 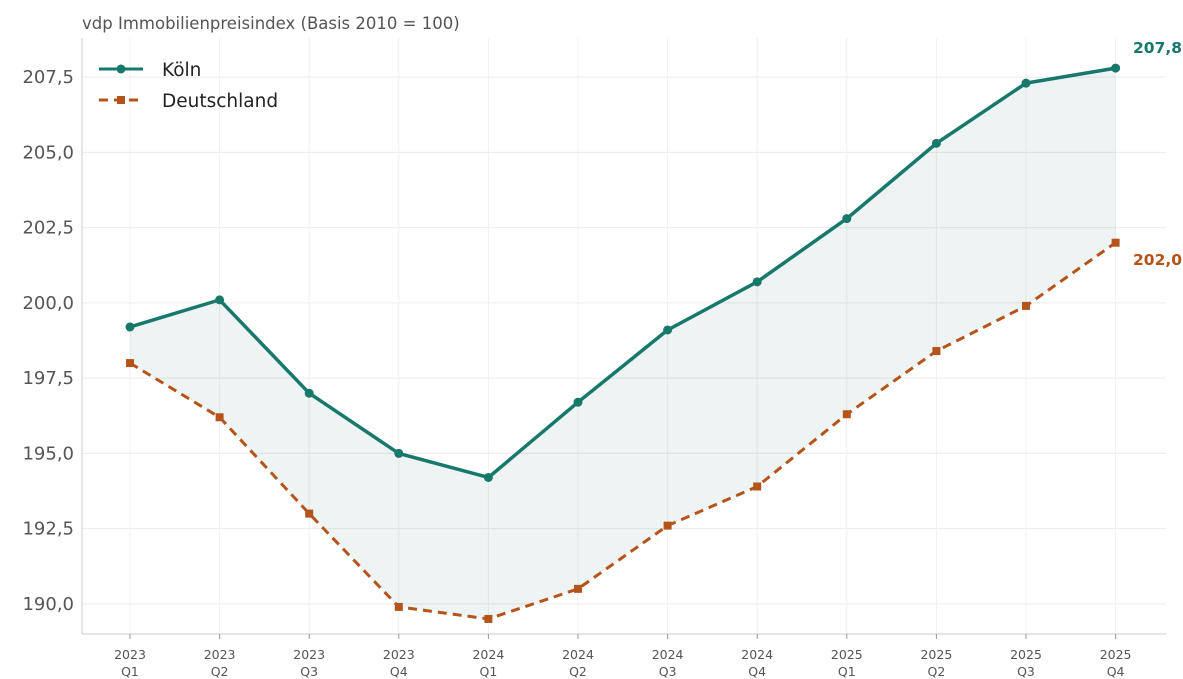 What do you see at coordinates (48, 453) in the screenshot?
I see `y-tick-label: 195,0` at bounding box center [48, 453].